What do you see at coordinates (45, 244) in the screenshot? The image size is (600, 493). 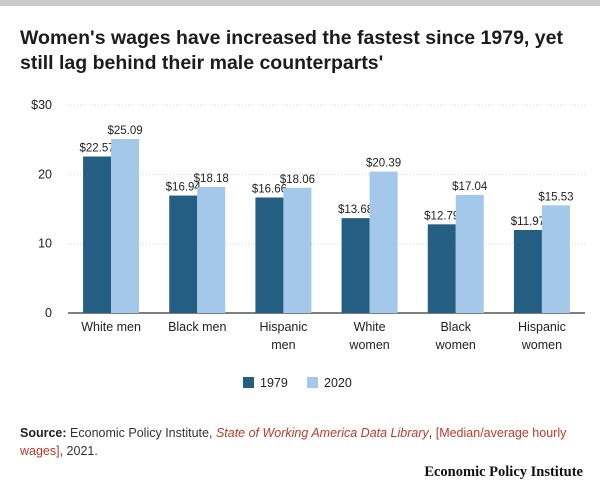 I see `y-tick-label: 10` at bounding box center [45, 244].